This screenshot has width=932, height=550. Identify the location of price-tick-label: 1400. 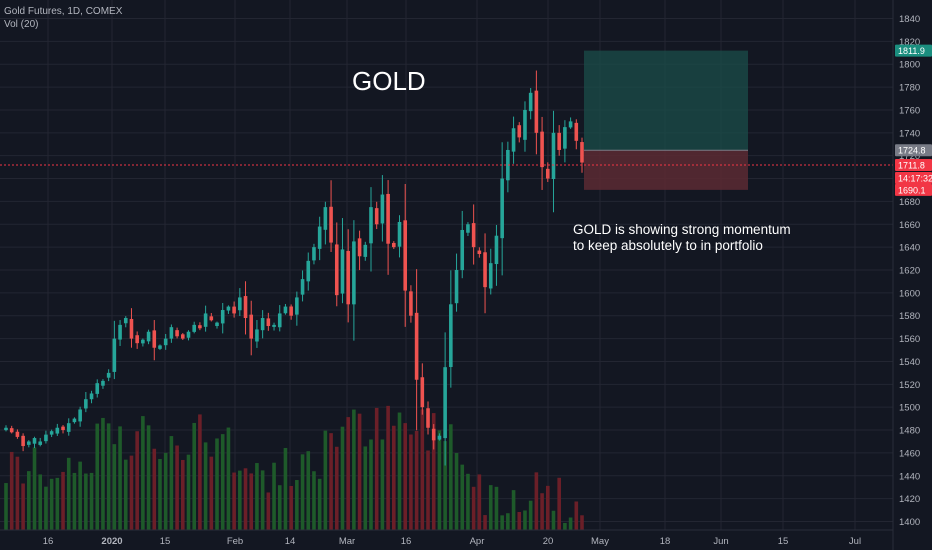
(909, 522).